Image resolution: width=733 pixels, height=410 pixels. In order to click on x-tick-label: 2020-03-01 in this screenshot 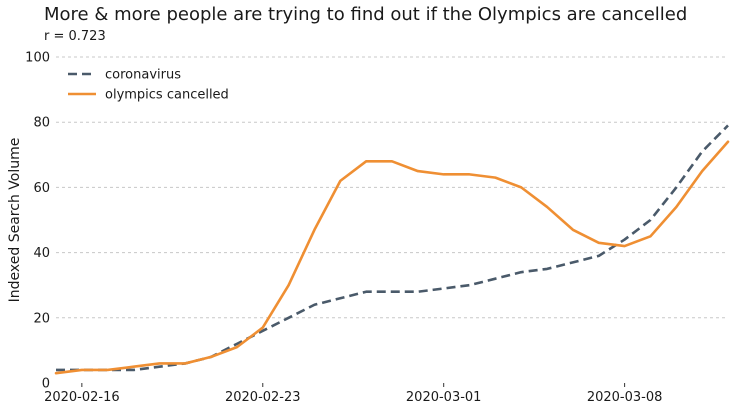, I will do `click(444, 397)`.